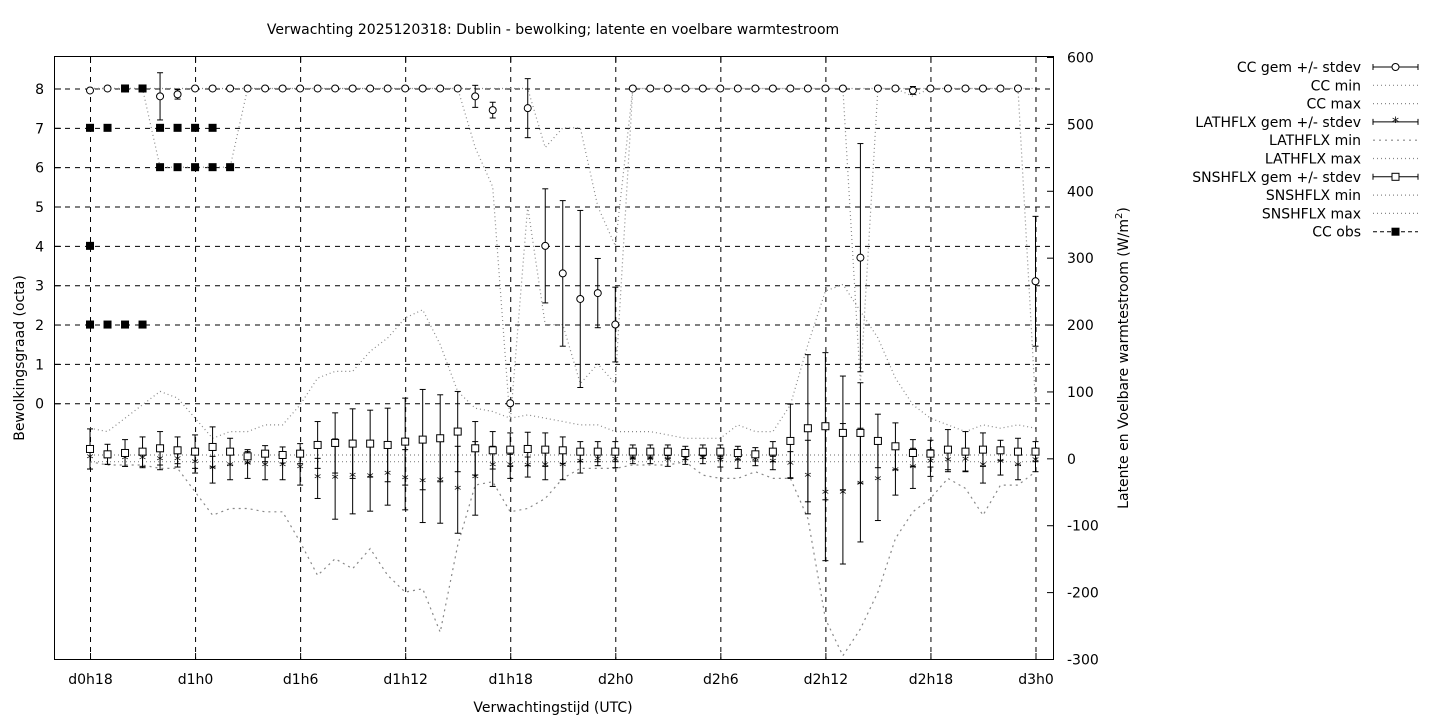  What do you see at coordinates (1124, 209) in the screenshot?
I see `y2-axis-label-end: )` at bounding box center [1124, 209].